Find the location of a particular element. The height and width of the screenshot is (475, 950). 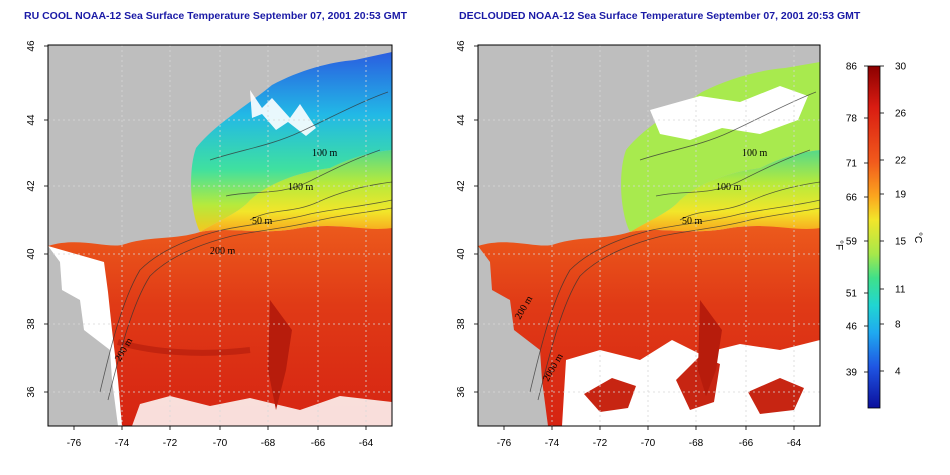

celsius-tick-label: 15 is located at coordinates (901, 242).